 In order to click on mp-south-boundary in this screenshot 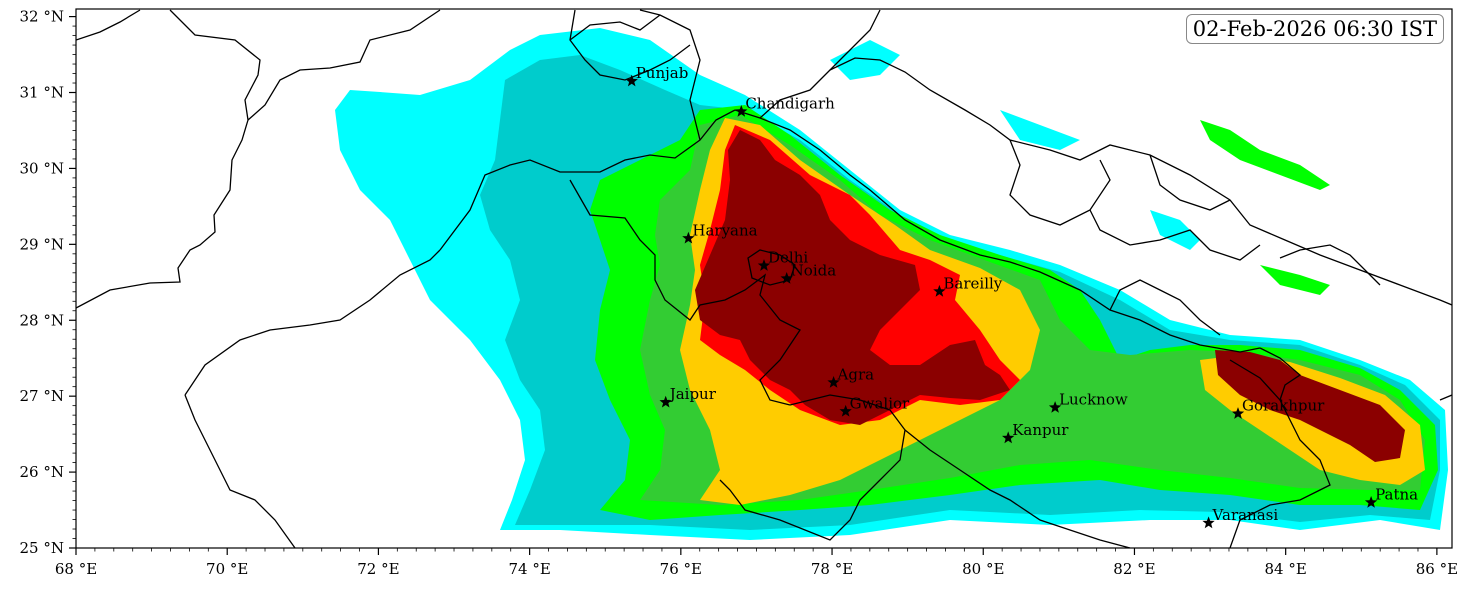, I will do `click(1017, 488)`.